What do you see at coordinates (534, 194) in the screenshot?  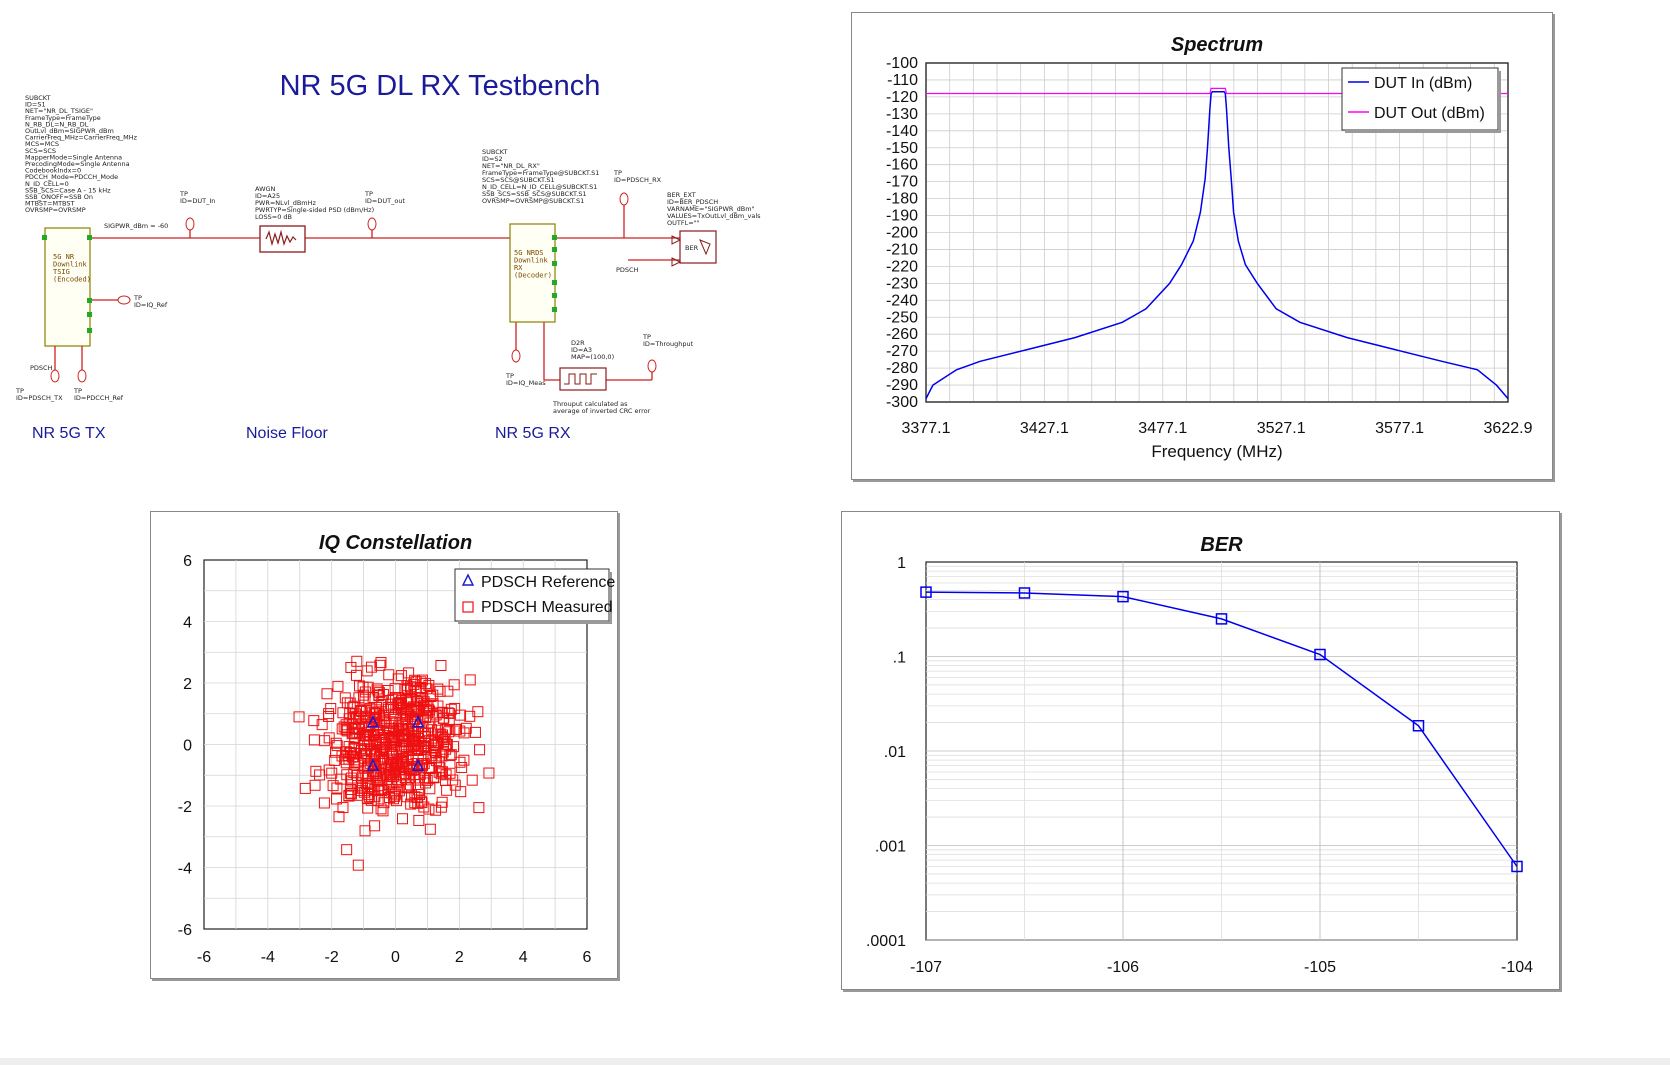 I see `text-line: SSB_SCS=SSB_SCS@SUBCKT.S1` at bounding box center [534, 194].